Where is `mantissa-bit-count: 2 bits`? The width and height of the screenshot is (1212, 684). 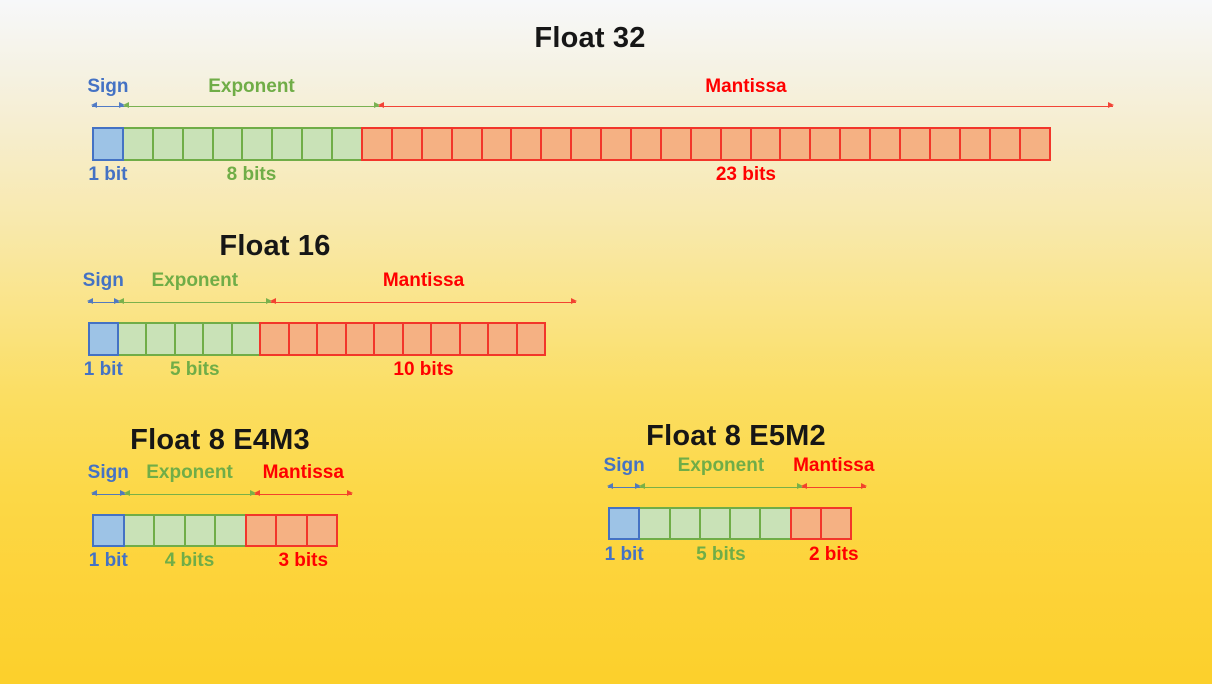
mantissa-bit-count: 2 bits is located at coordinates (833, 554).